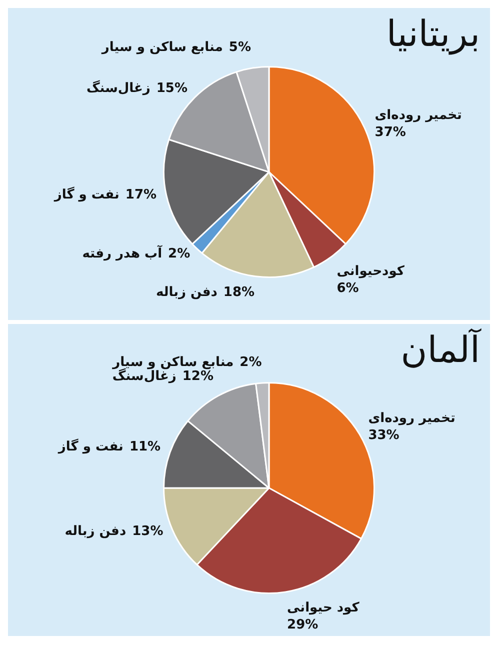 The image size is (498, 646). What do you see at coordinates (148, 532) in the screenshot?
I see `data-label: 13%` at bounding box center [148, 532].